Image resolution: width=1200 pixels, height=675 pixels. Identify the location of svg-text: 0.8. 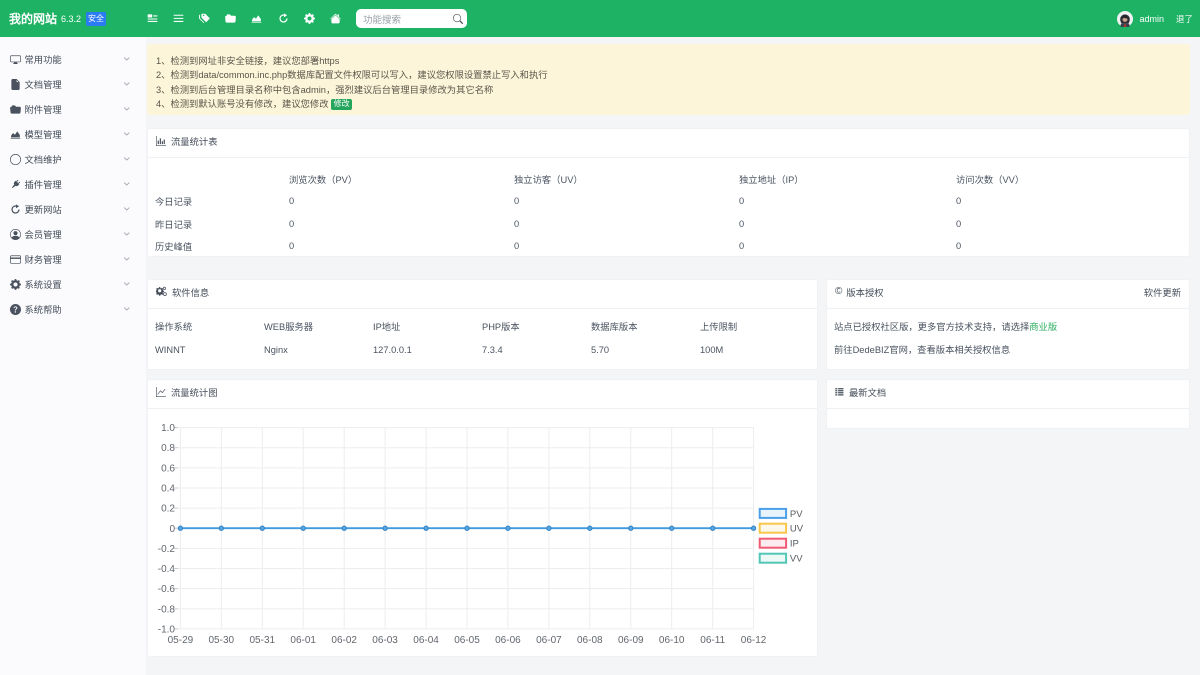
(168, 448).